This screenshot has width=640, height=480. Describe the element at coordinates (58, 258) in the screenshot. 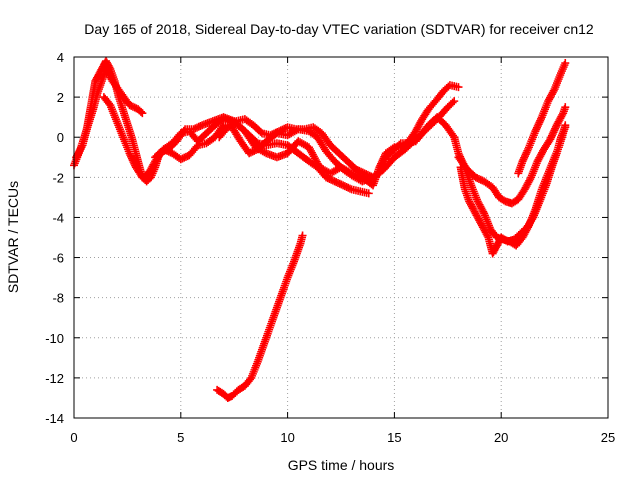

I see `y-tick-label: -6` at that location.